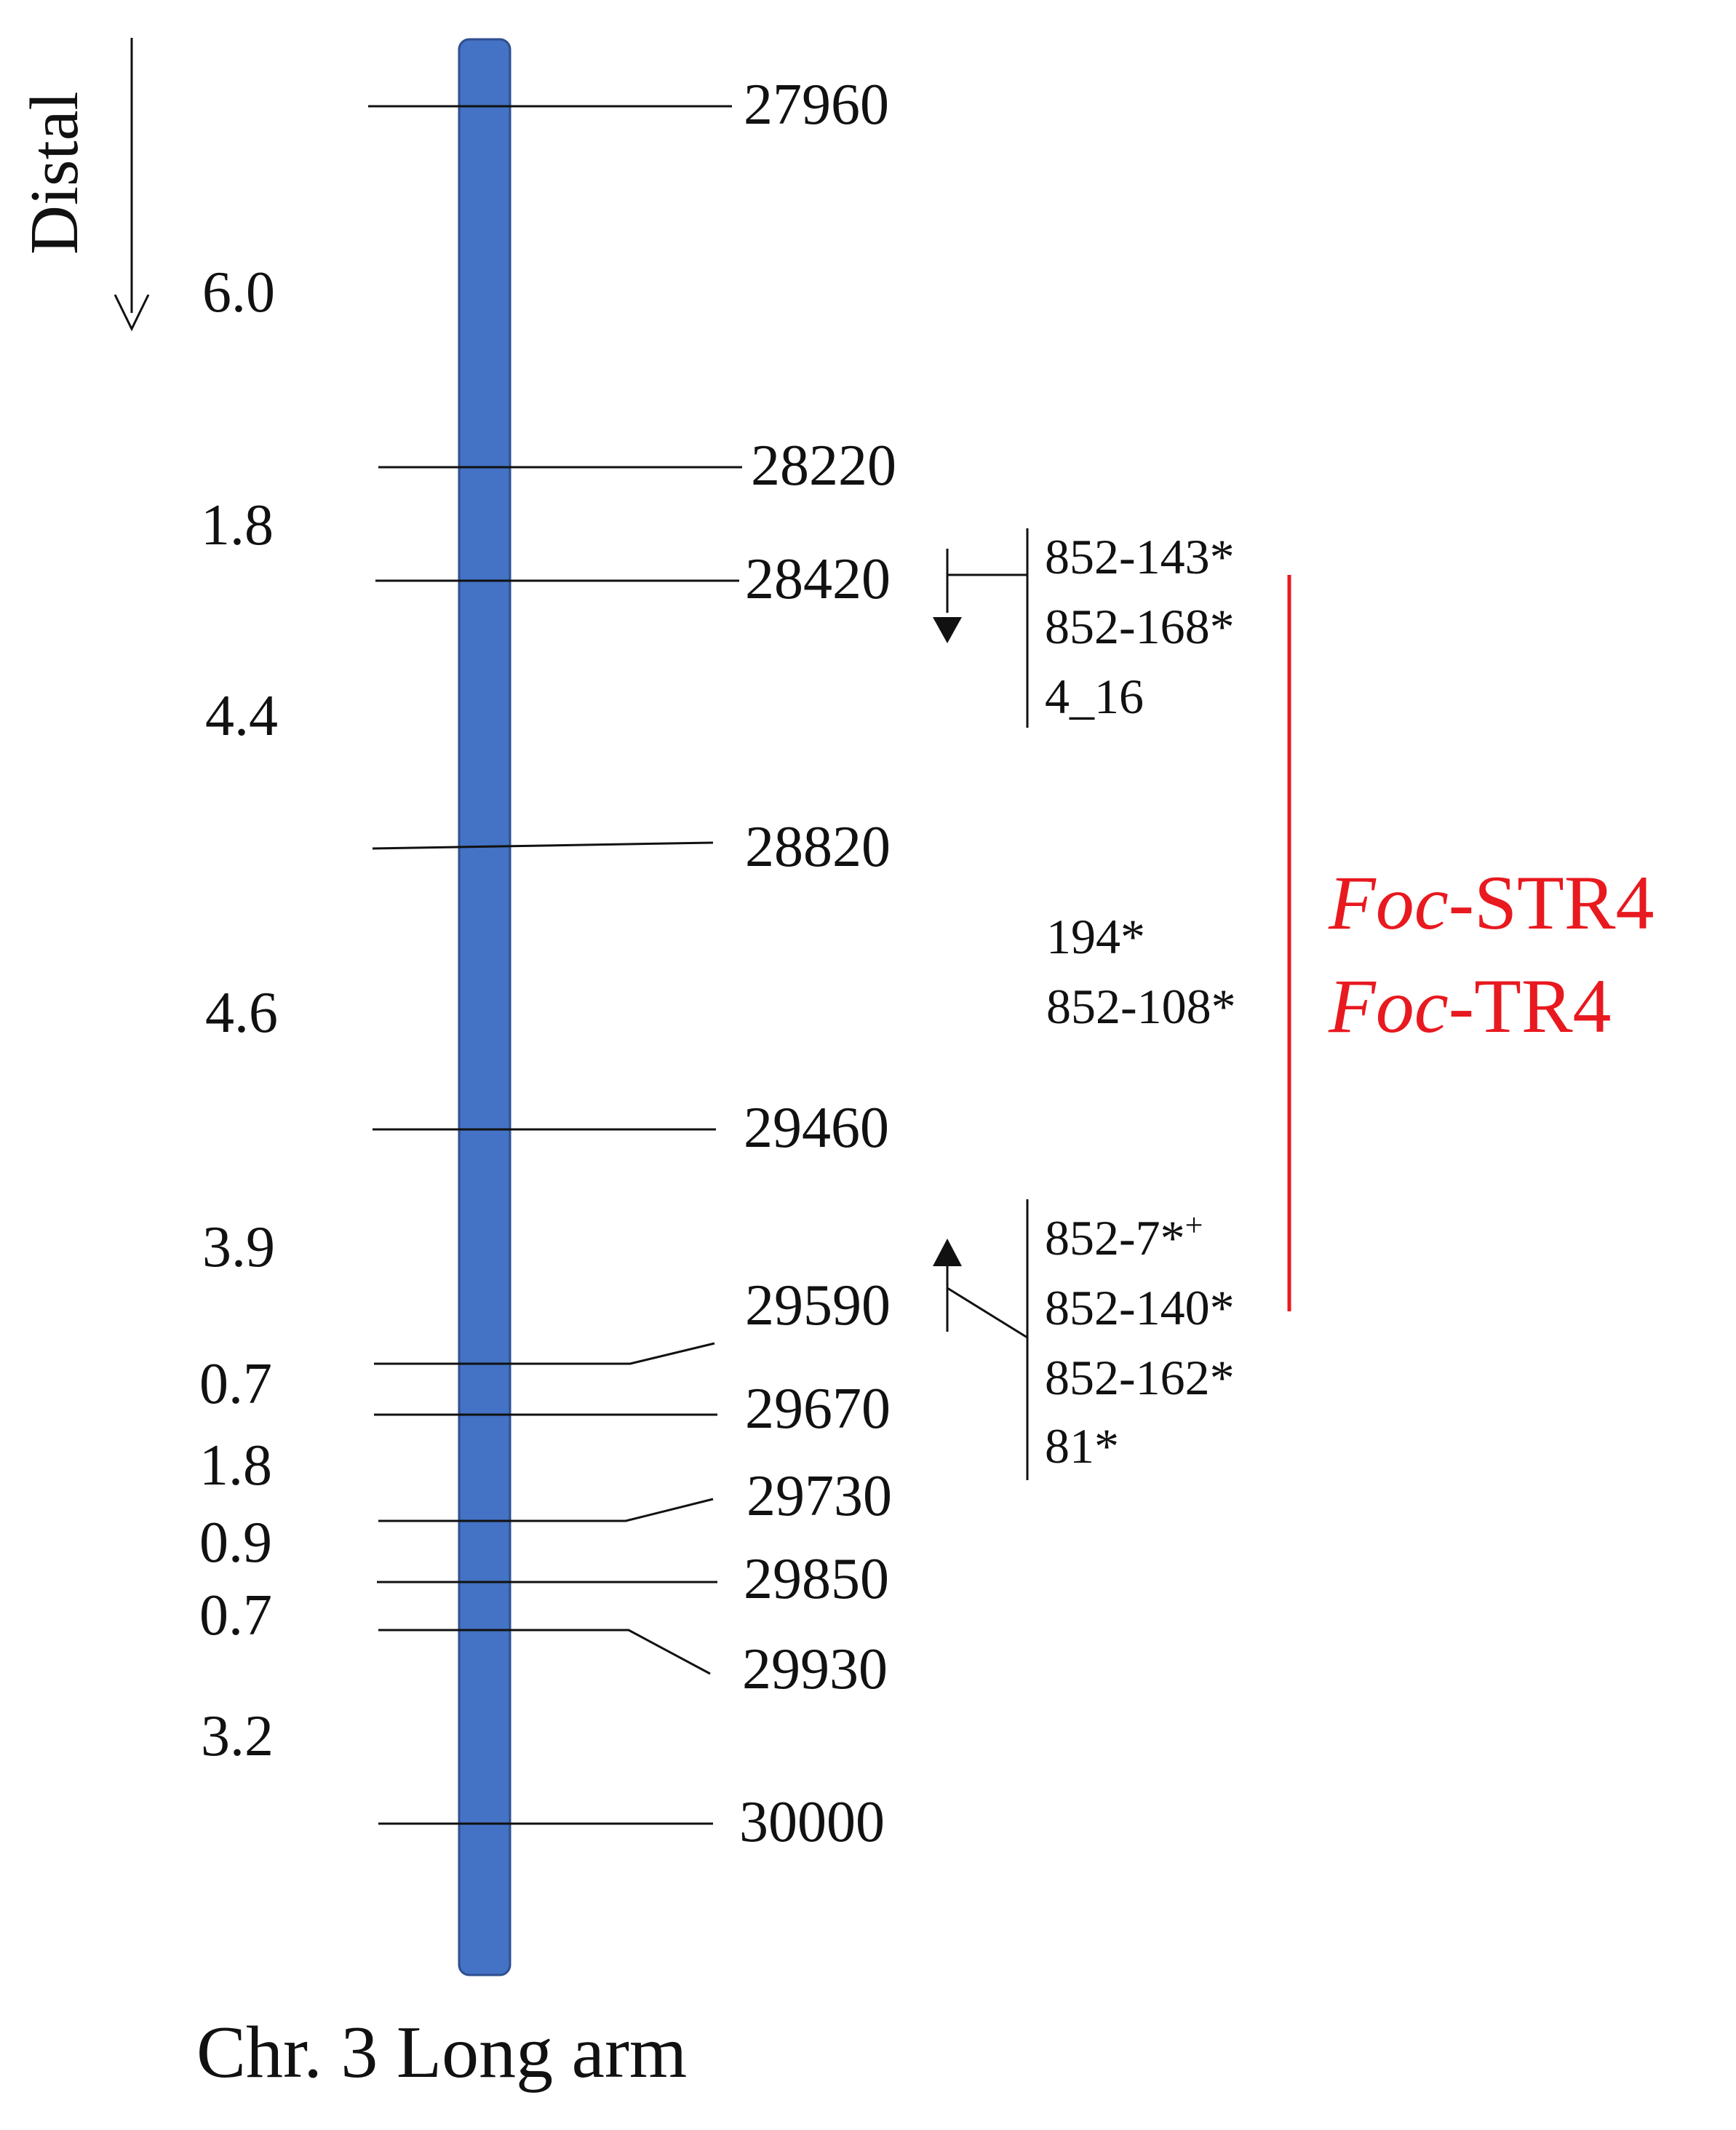 The height and width of the screenshot is (2130, 1736). What do you see at coordinates (817, 1128) in the screenshot?
I see `position-label: 29460` at bounding box center [817, 1128].